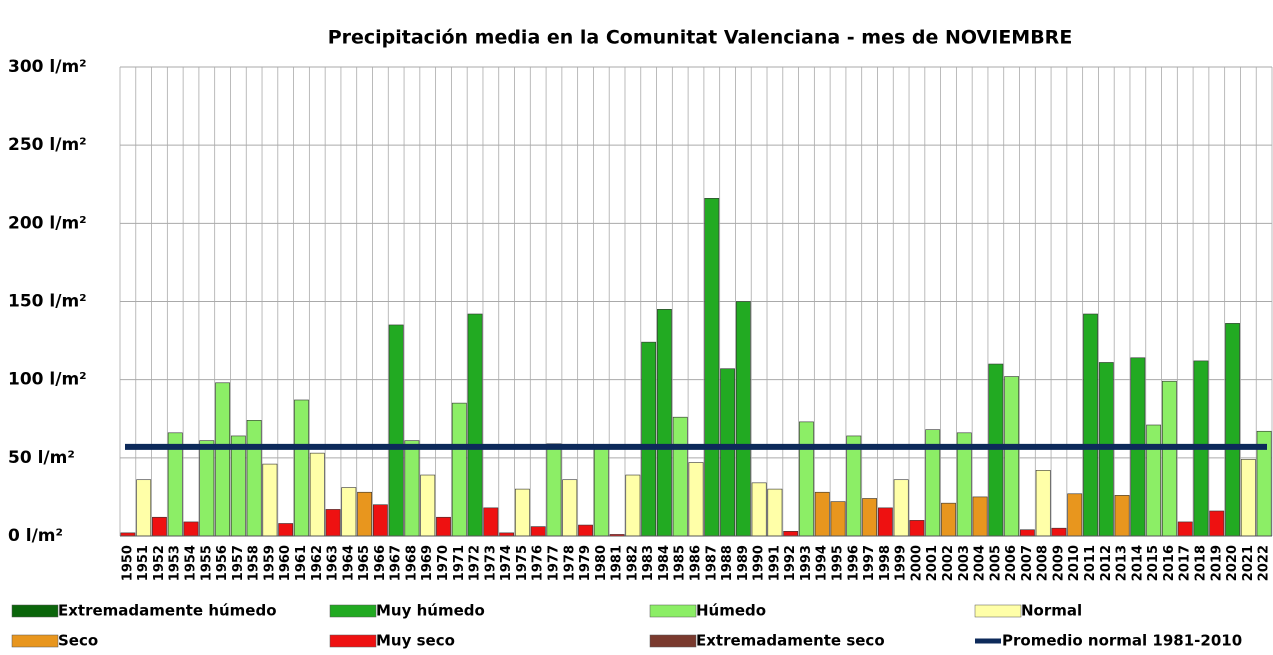  What do you see at coordinates (1169, 563) in the screenshot?
I see `x-tick-label: 2016` at bounding box center [1169, 563].